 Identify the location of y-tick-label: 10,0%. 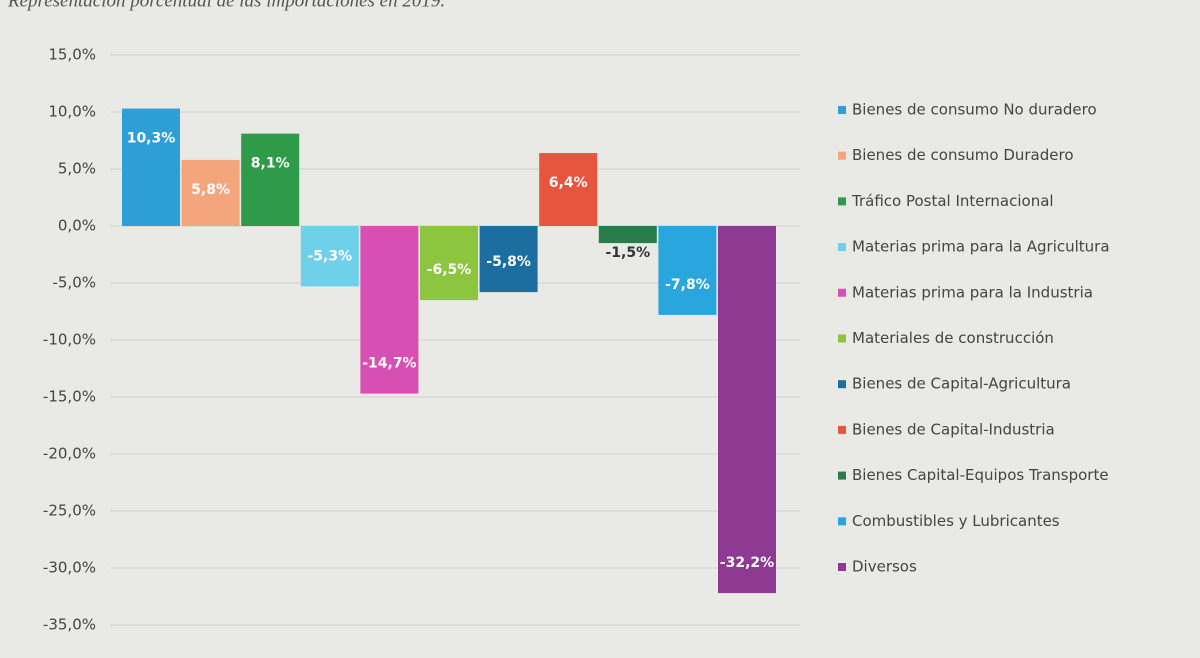
(72, 112).